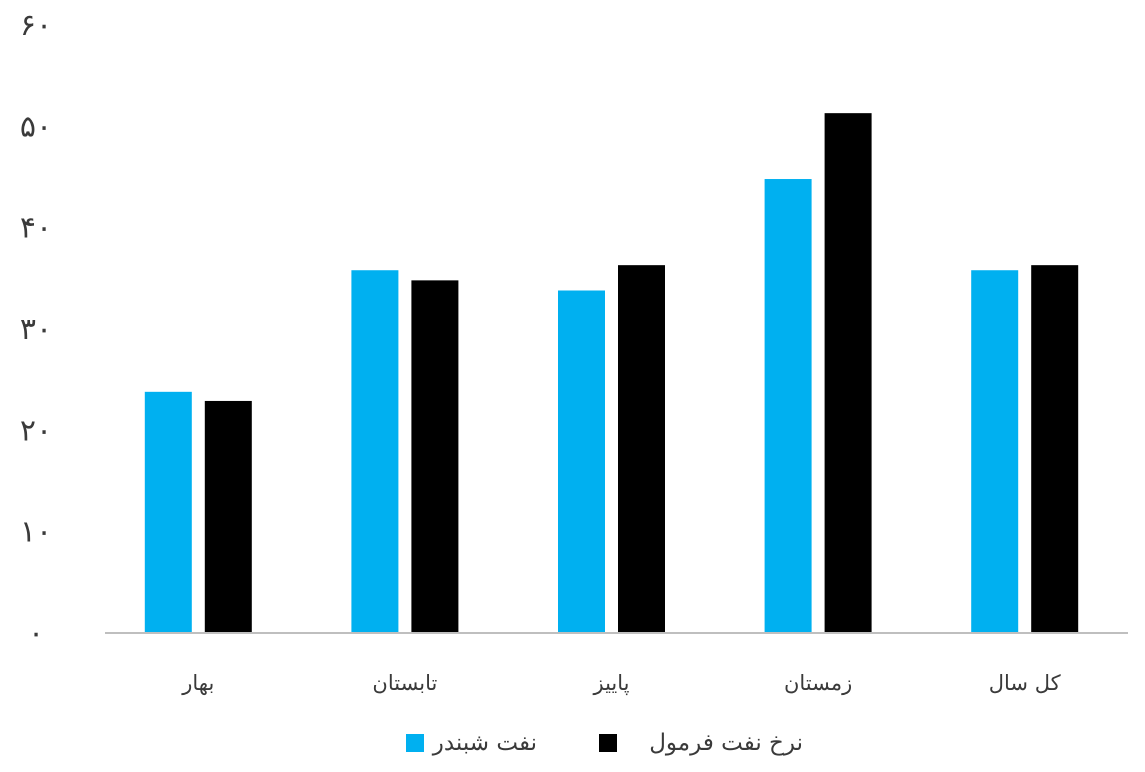 This screenshot has height=772, width=1145. Describe the element at coordinates (484, 743) in the screenshot. I see `legend-label: نفت شبندر` at that location.